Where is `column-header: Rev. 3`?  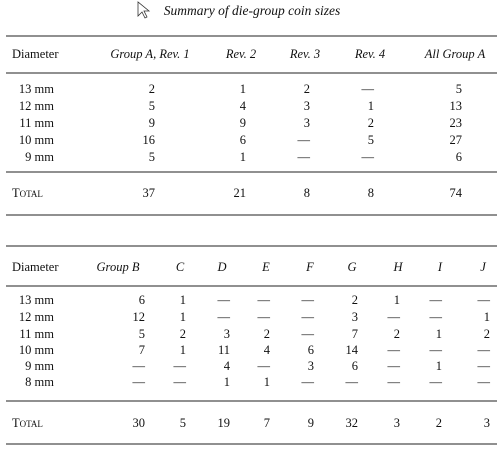
column-header: Rev. 3 is located at coordinates (304, 54).